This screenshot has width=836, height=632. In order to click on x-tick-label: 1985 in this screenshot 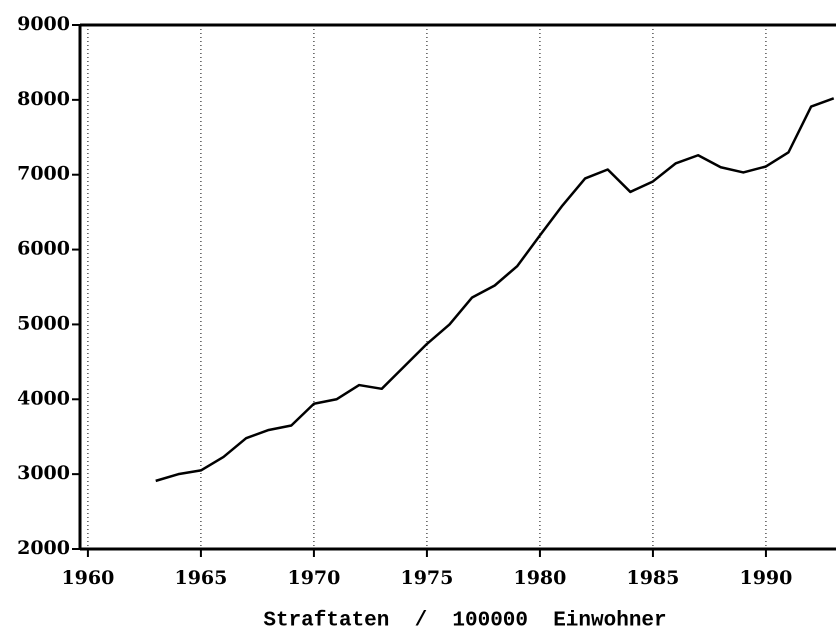, I will do `click(652, 578)`.